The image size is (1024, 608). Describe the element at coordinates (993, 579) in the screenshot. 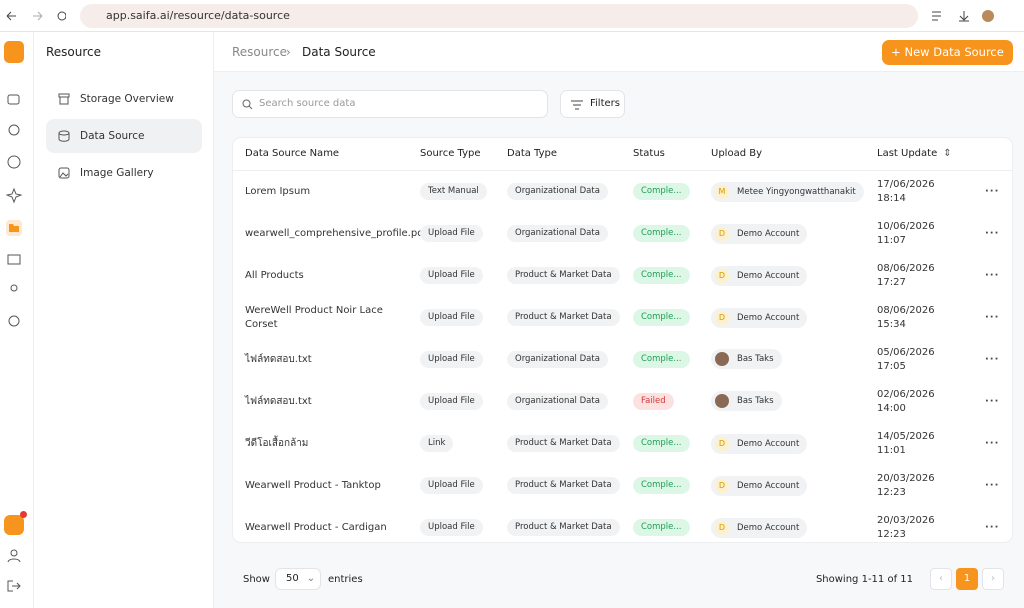

I see `next-page: ›` at that location.